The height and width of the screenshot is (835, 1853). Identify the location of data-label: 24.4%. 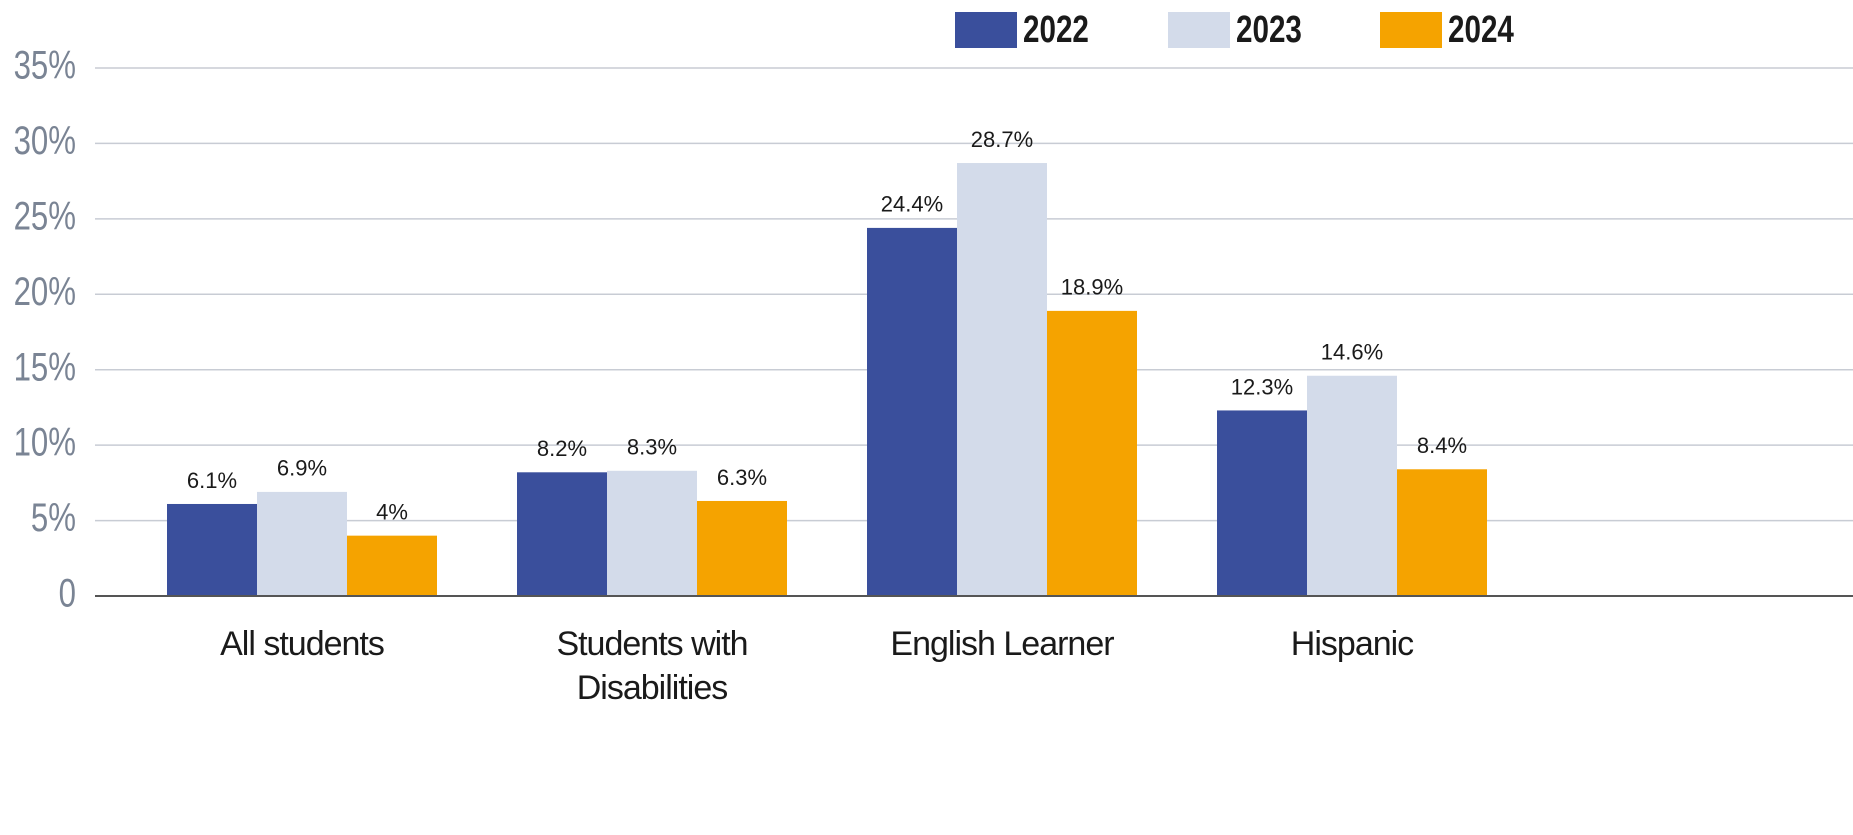
(912, 204).